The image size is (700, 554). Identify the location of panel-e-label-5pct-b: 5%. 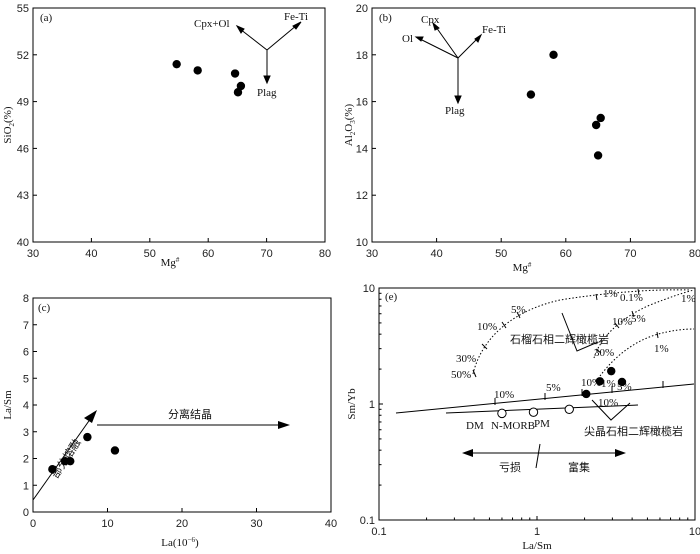
(518, 310).